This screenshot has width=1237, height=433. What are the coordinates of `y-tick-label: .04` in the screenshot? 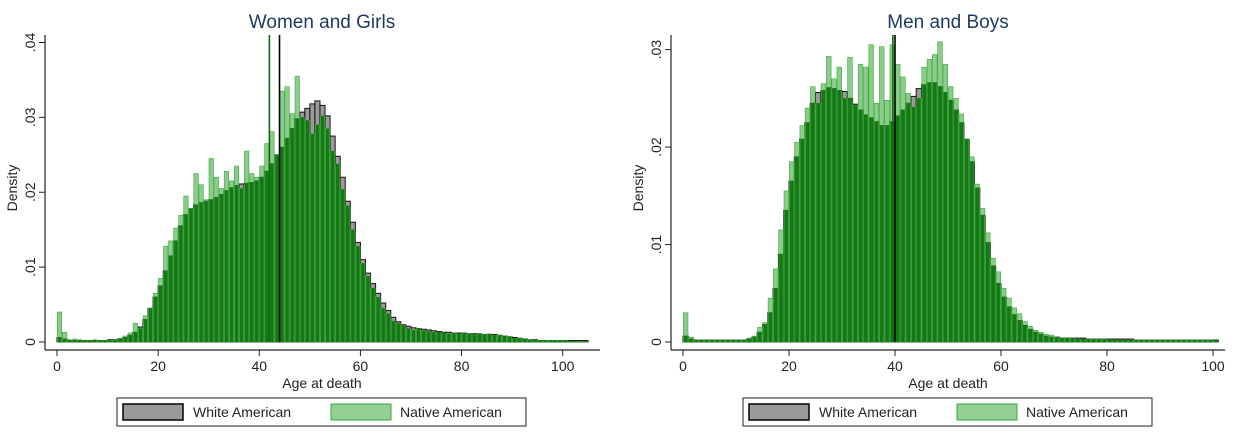 It's located at (30, 43).